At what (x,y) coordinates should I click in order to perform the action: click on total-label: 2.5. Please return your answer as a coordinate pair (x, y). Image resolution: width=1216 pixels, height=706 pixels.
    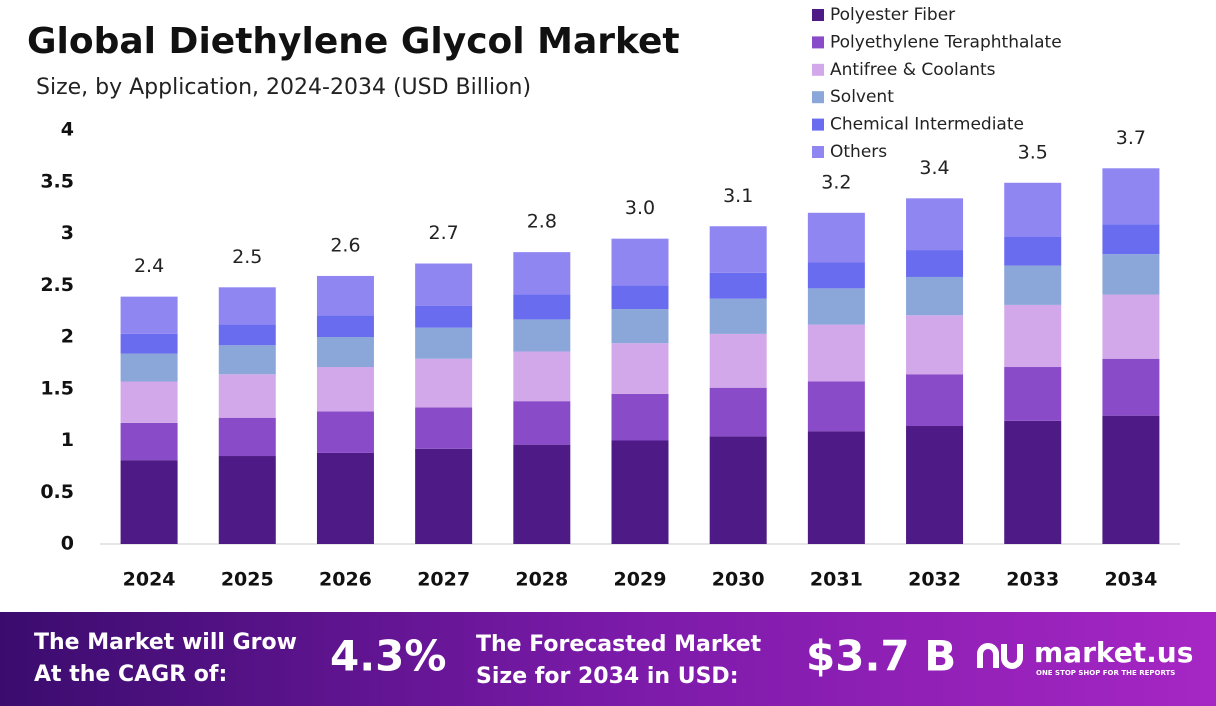
    Looking at the image, I should click on (247, 257).